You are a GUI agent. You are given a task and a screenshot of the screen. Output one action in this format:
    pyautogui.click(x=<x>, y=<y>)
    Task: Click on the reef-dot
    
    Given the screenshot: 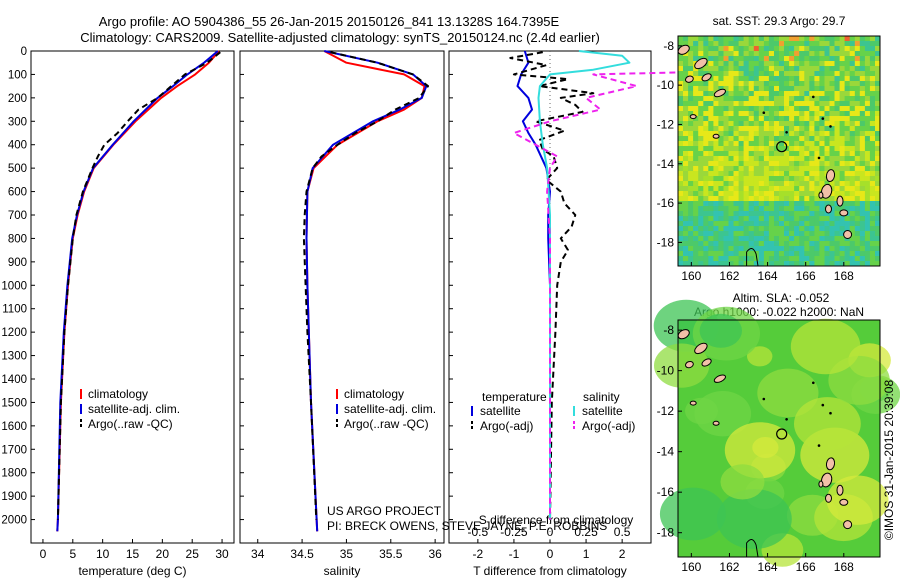 What is the action you would take?
    pyautogui.click(x=786, y=132)
    